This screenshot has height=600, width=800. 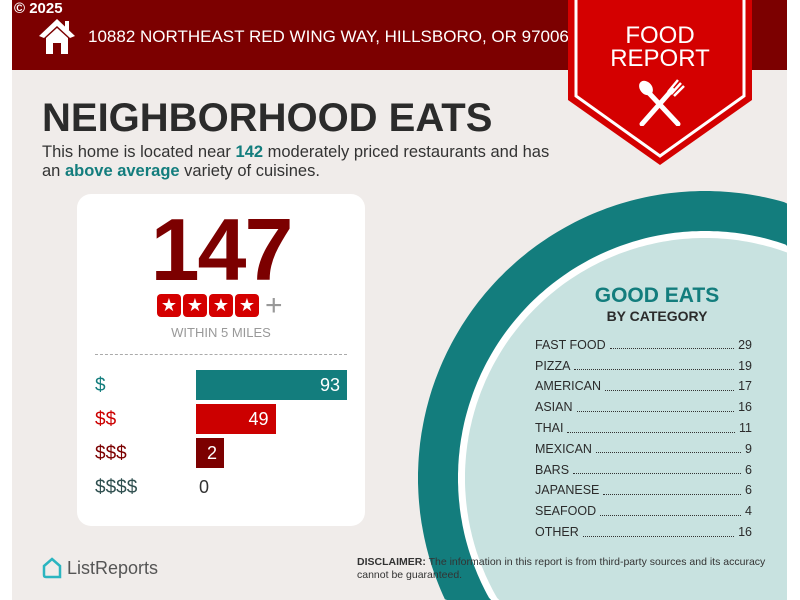 I want to click on restaurant-count: 142, so click(x=249, y=152).